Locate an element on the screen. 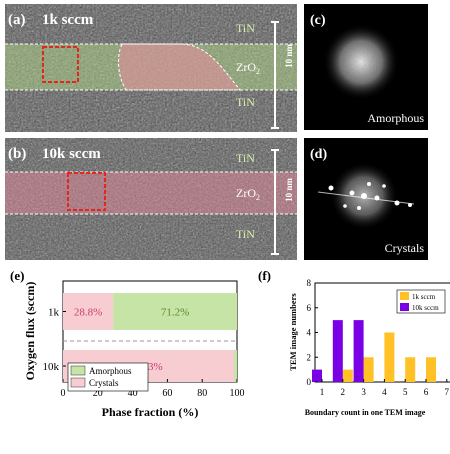 The image size is (450, 454). bar-crystals-1k is located at coordinates (88, 311).